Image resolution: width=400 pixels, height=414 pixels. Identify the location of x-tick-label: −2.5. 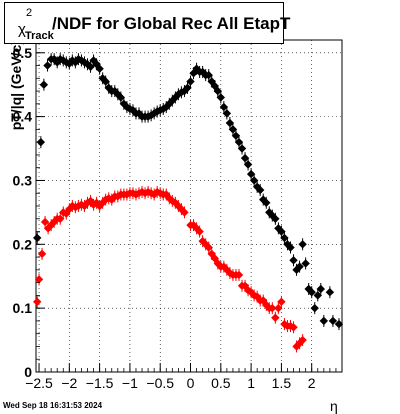
(39, 383).